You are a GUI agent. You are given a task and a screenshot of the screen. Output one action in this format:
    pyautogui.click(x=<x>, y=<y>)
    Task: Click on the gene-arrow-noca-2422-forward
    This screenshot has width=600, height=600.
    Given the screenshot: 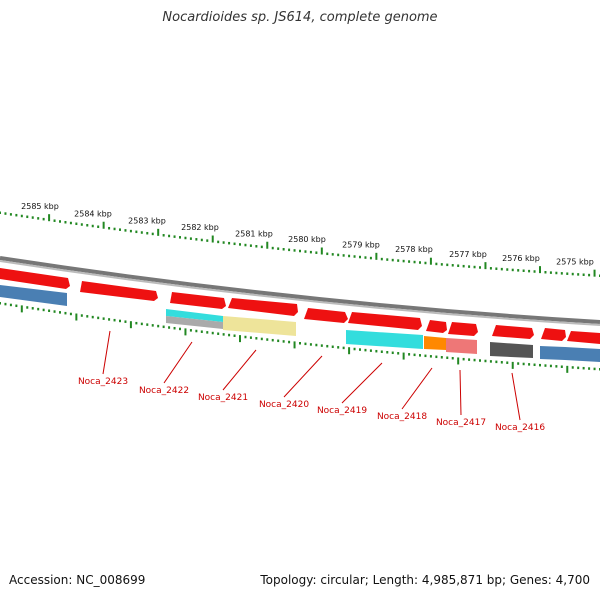 What is the action you would take?
    pyautogui.click(x=119, y=291)
    